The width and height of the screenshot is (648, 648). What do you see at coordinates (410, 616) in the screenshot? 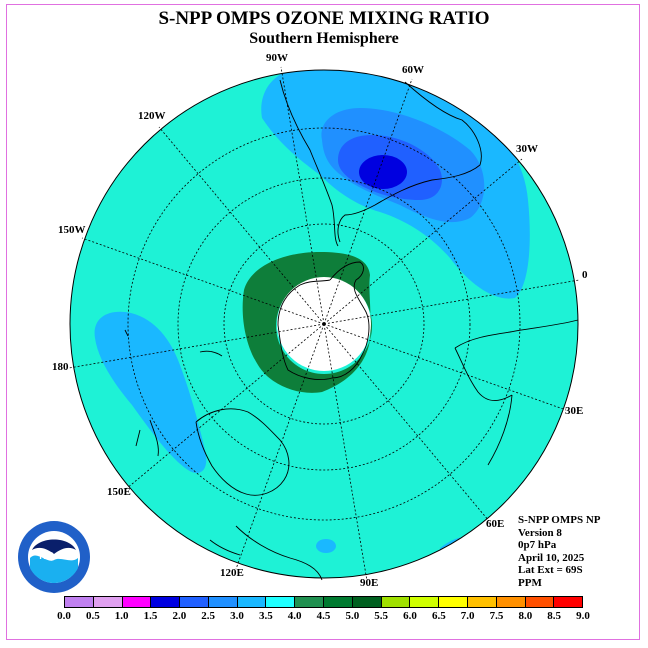
I see `colorbar-tick-label: 6.0` at bounding box center [410, 616].